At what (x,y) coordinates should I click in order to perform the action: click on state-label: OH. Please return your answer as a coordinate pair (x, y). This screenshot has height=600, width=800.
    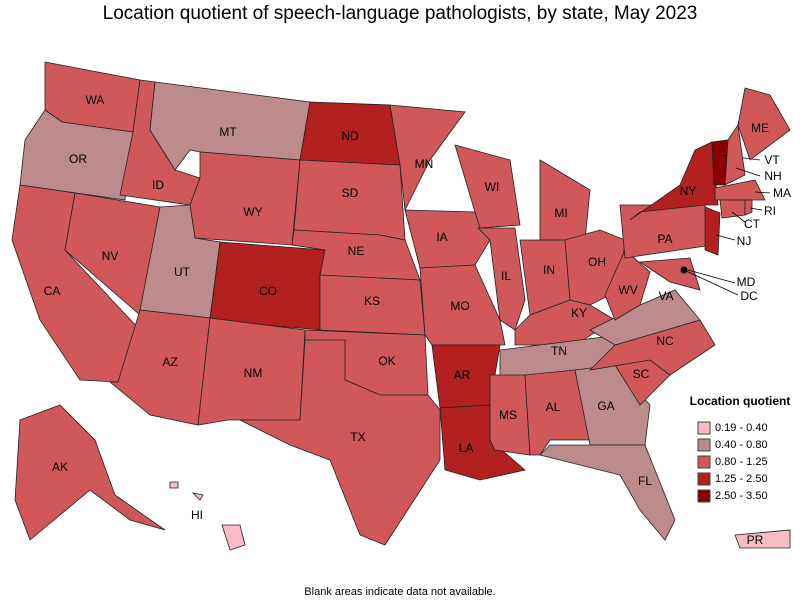
    Looking at the image, I should click on (597, 262).